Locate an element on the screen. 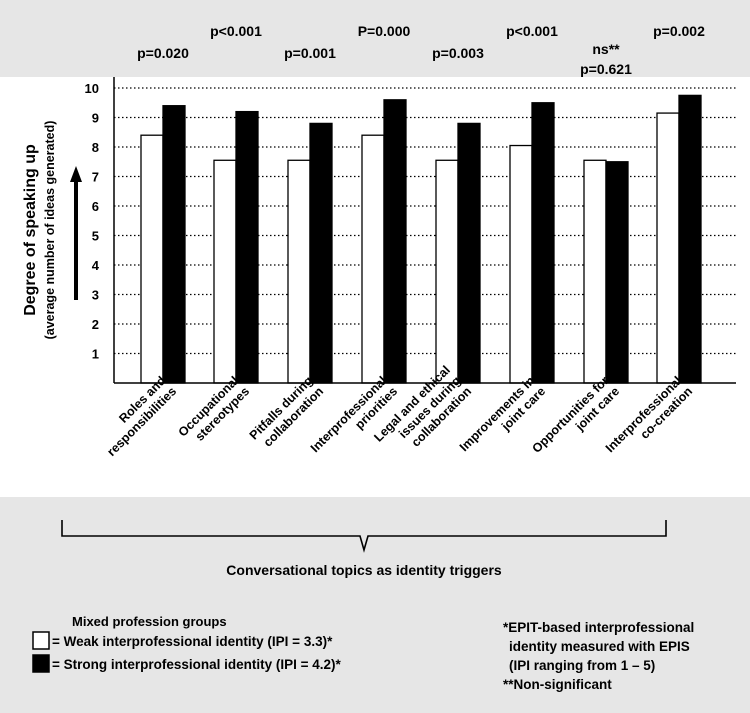 The height and width of the screenshot is (713, 750). y-tick-label: 6 is located at coordinates (95, 206).